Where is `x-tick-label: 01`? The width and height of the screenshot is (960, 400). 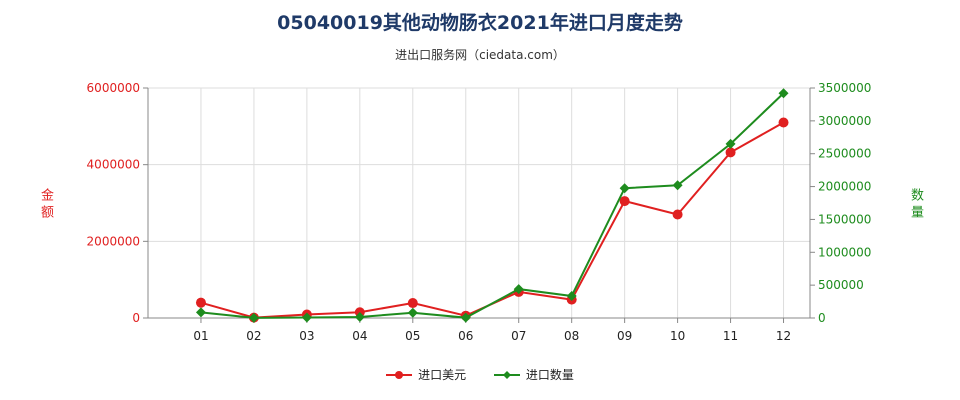 x-tick-label: 01 is located at coordinates (200, 336).